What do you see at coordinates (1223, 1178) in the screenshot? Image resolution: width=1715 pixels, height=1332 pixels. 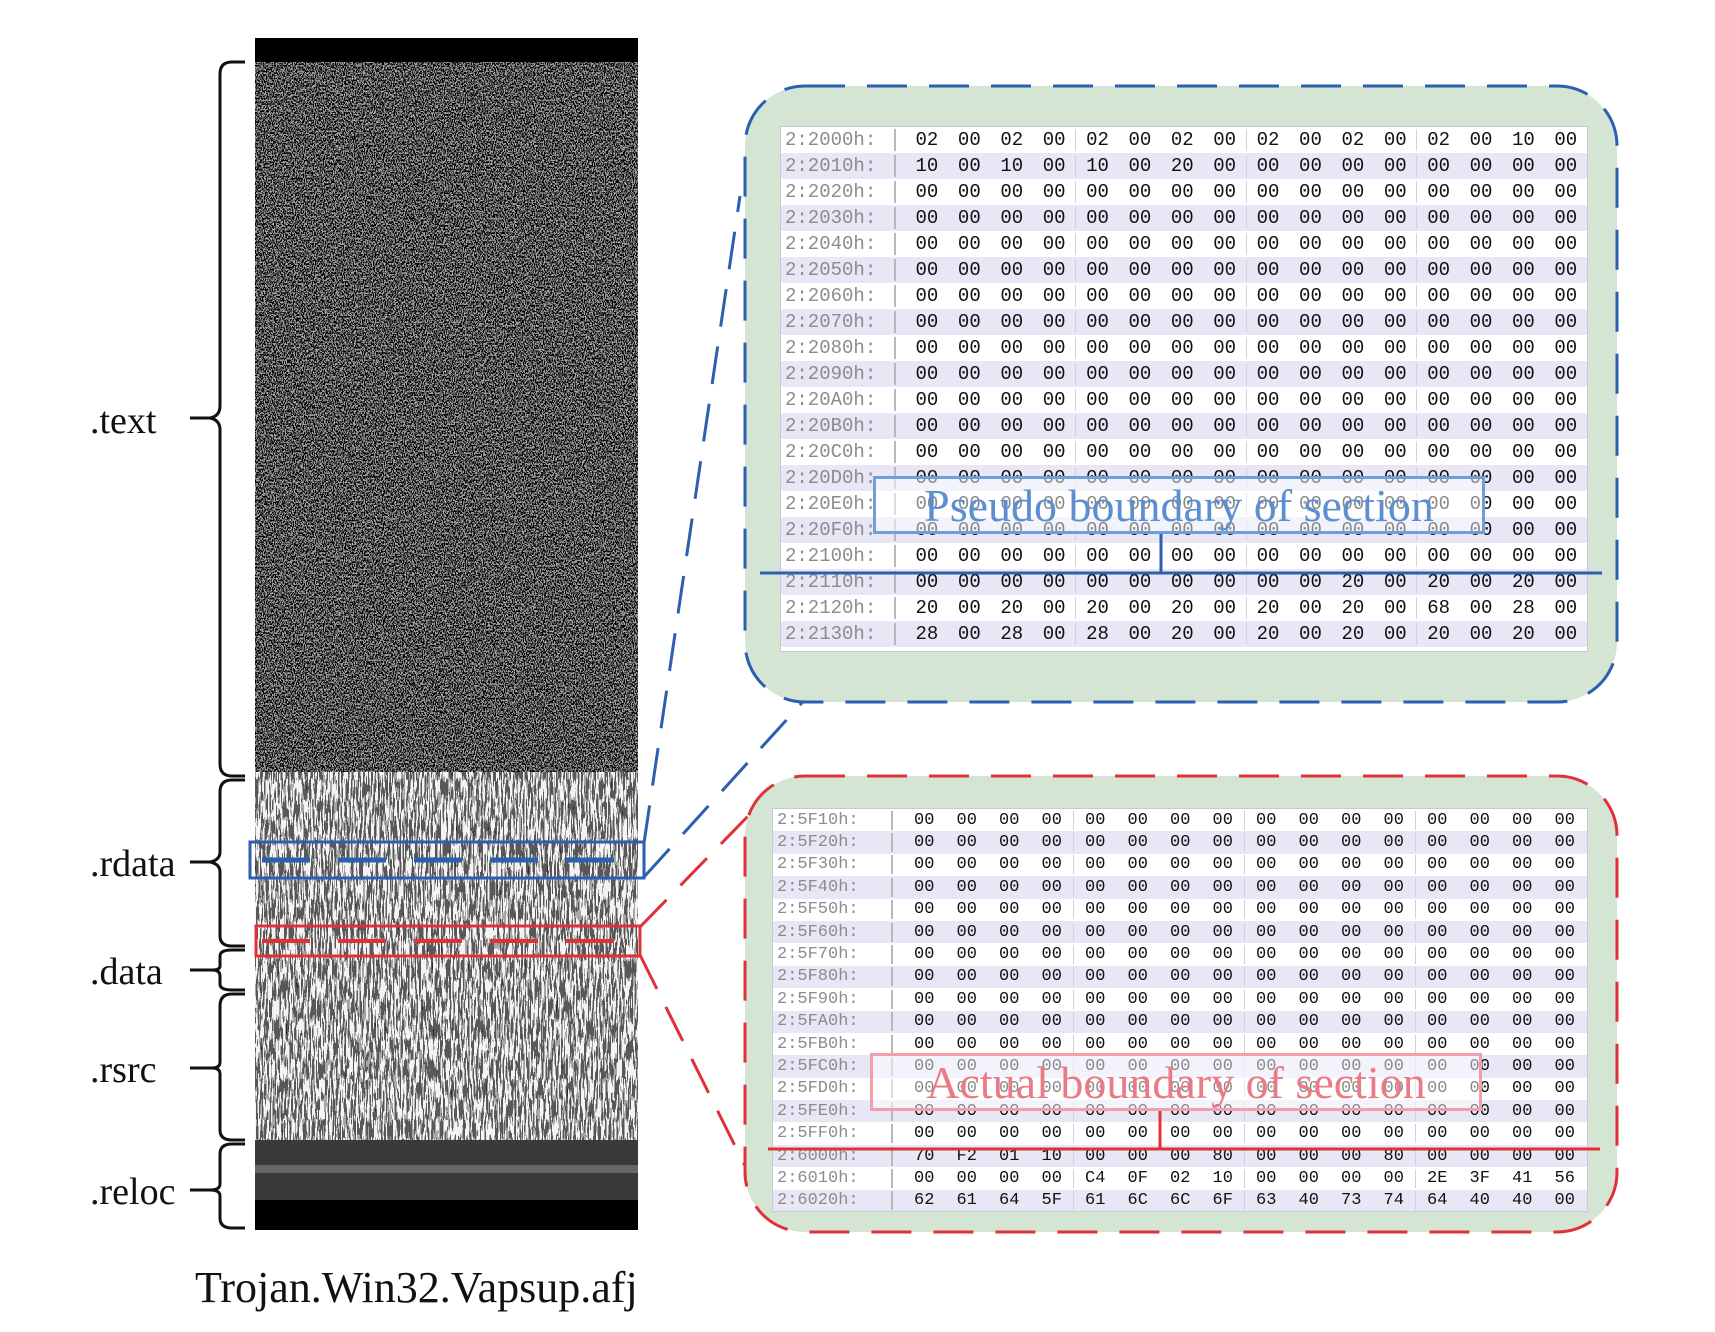 I see `hex-byte: 10` at bounding box center [1223, 1178].